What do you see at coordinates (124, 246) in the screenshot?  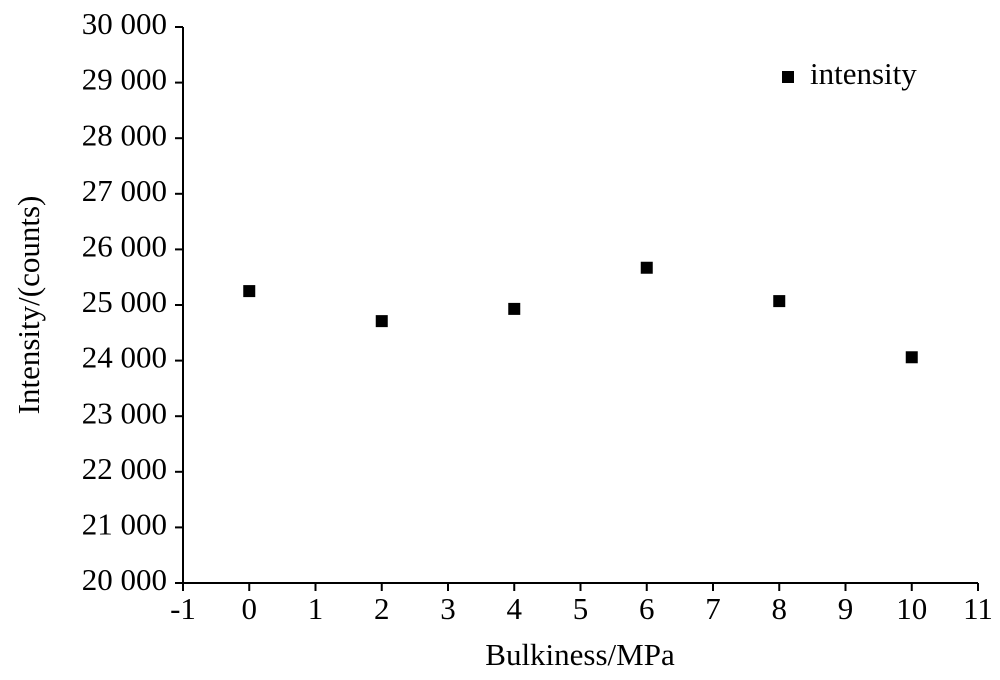 I see `y-tick-label: 26 000` at bounding box center [124, 246].